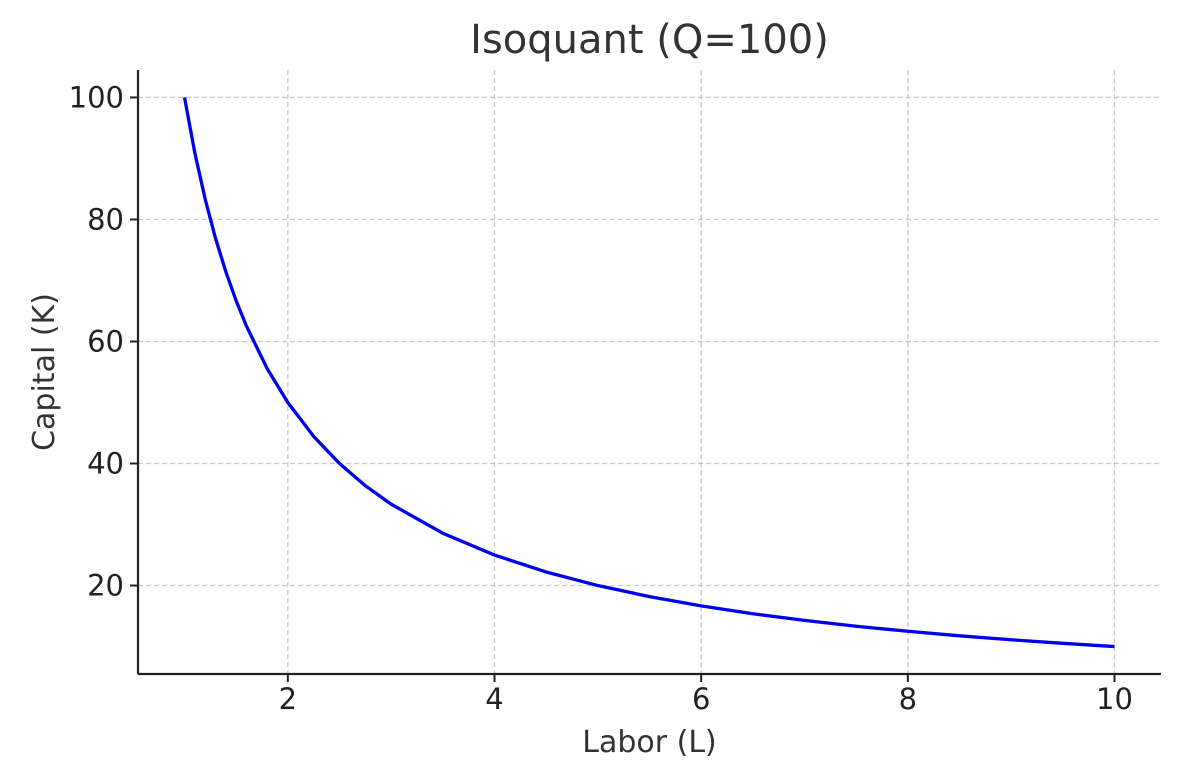 The height and width of the screenshot is (780, 1180). I want to click on y-tick-label: 60, so click(105, 341).